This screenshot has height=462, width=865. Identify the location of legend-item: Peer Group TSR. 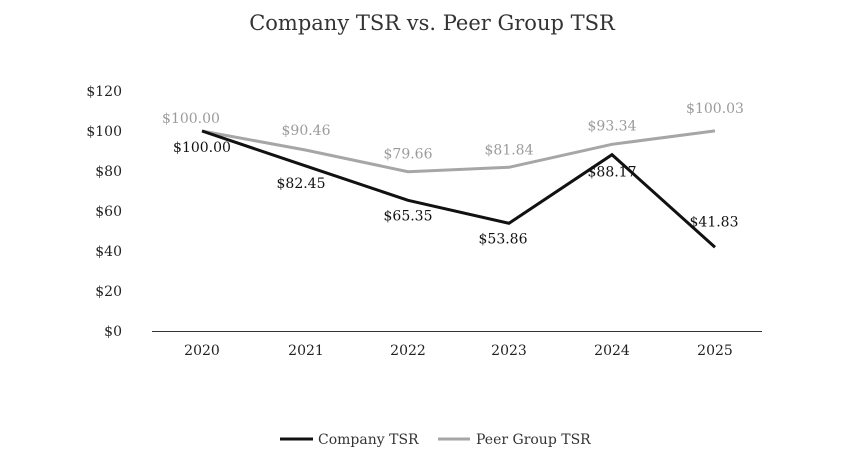
(514, 440).